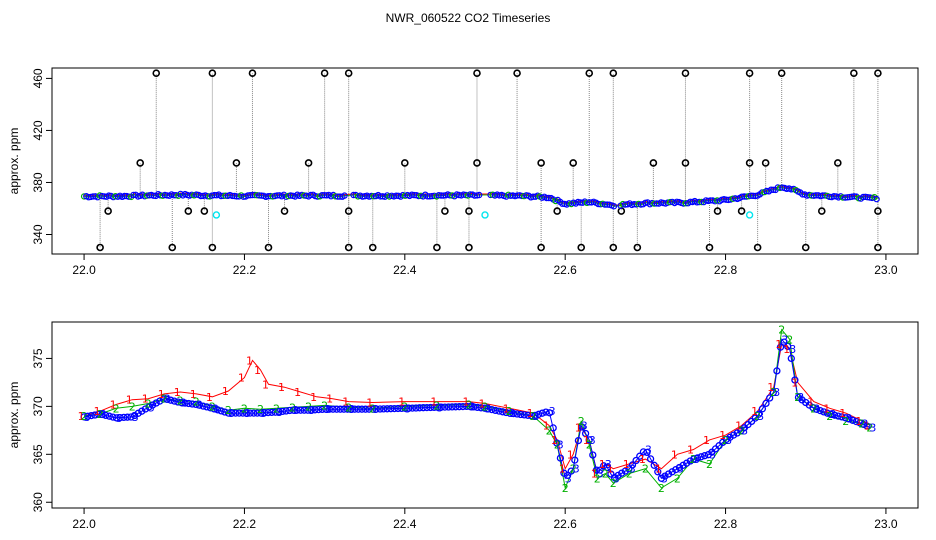 The image size is (936, 540). I want to click on bottom-x-tick-label: 22.2, so click(245, 524).